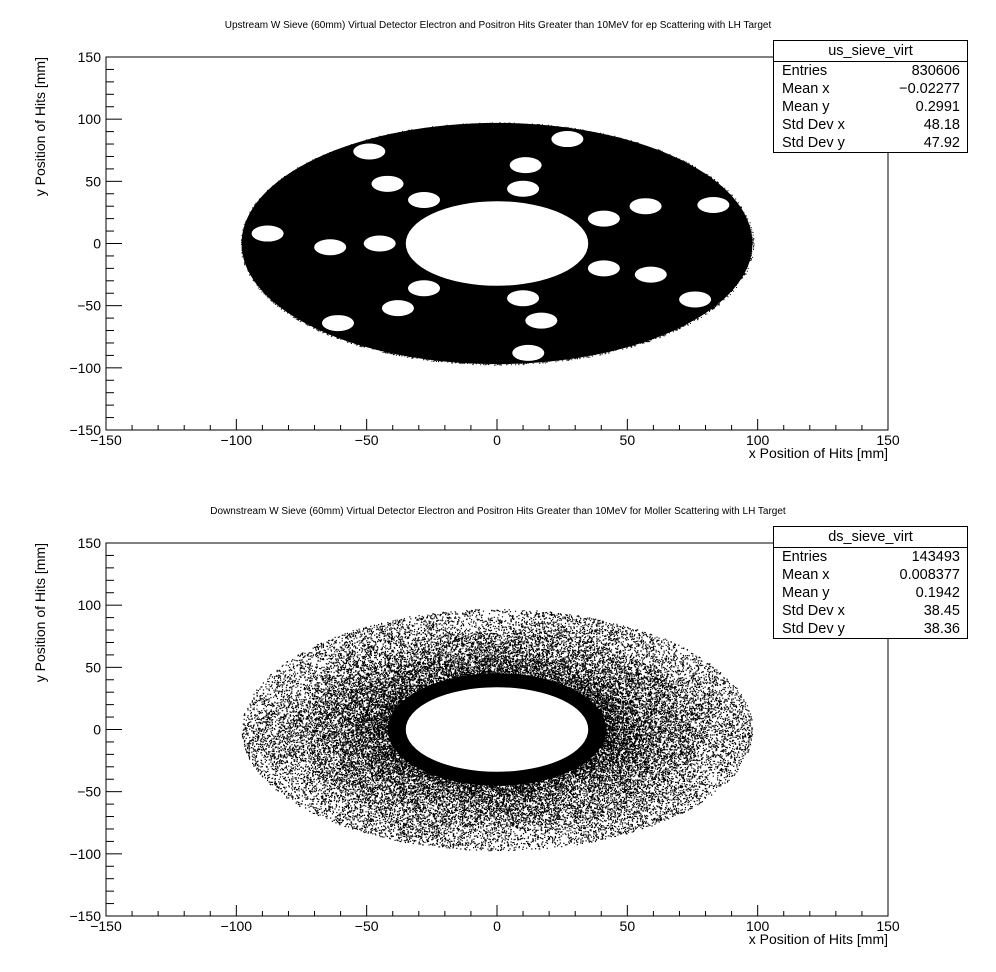 The image size is (996, 972). What do you see at coordinates (870, 143) in the screenshot?
I see `stats-row: Std Dev y 47.92` at bounding box center [870, 143].